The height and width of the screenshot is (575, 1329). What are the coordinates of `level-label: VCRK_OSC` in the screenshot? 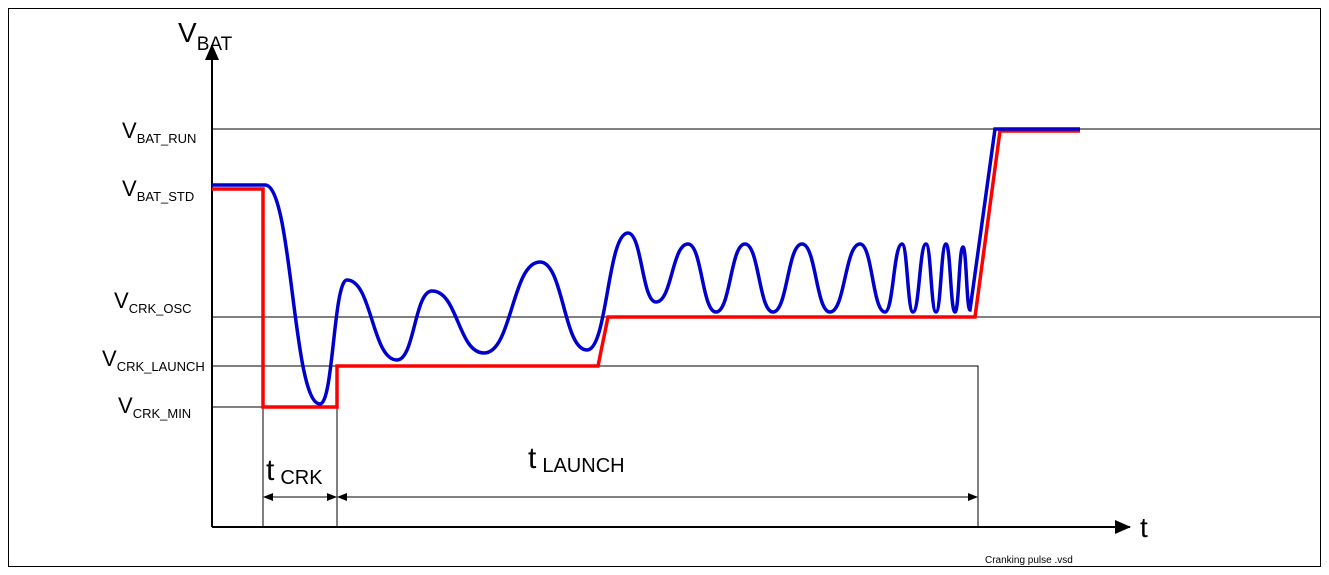 It's located at (153, 302).